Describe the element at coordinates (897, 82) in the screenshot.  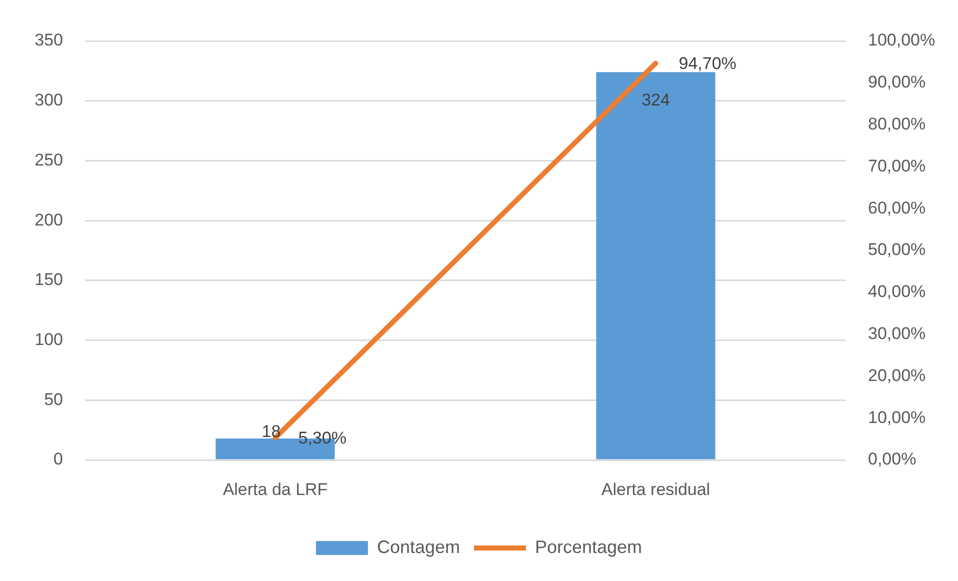
I see `y2-tick-label: 90,00%` at that location.